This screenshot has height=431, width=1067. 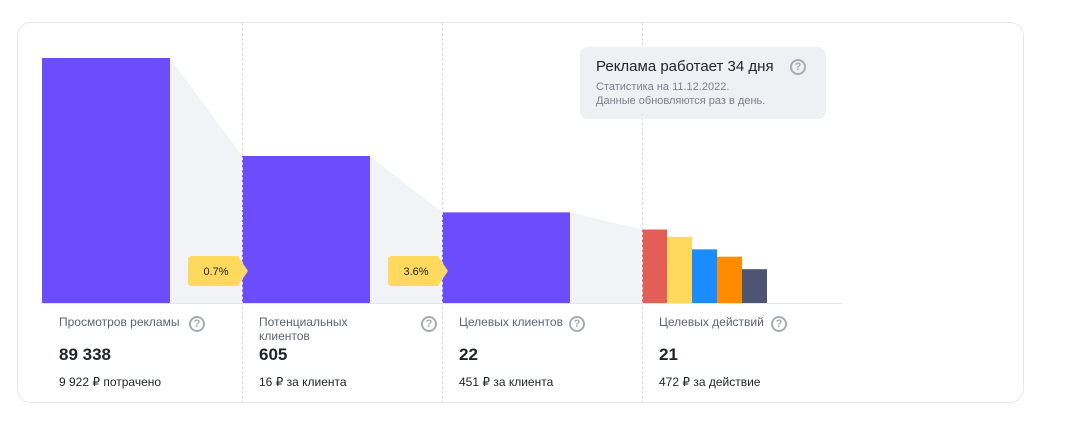 What do you see at coordinates (303, 329) in the screenshot?
I see `metric-label: Потенциальных клиентов` at bounding box center [303, 329].